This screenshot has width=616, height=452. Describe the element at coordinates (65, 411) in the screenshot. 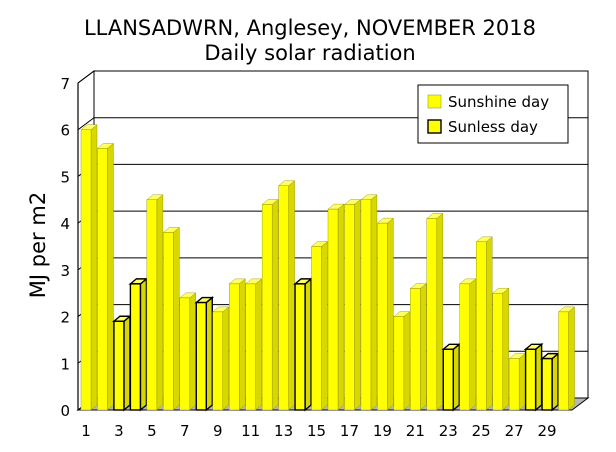

I see `y-tick-label: 0` at that location.